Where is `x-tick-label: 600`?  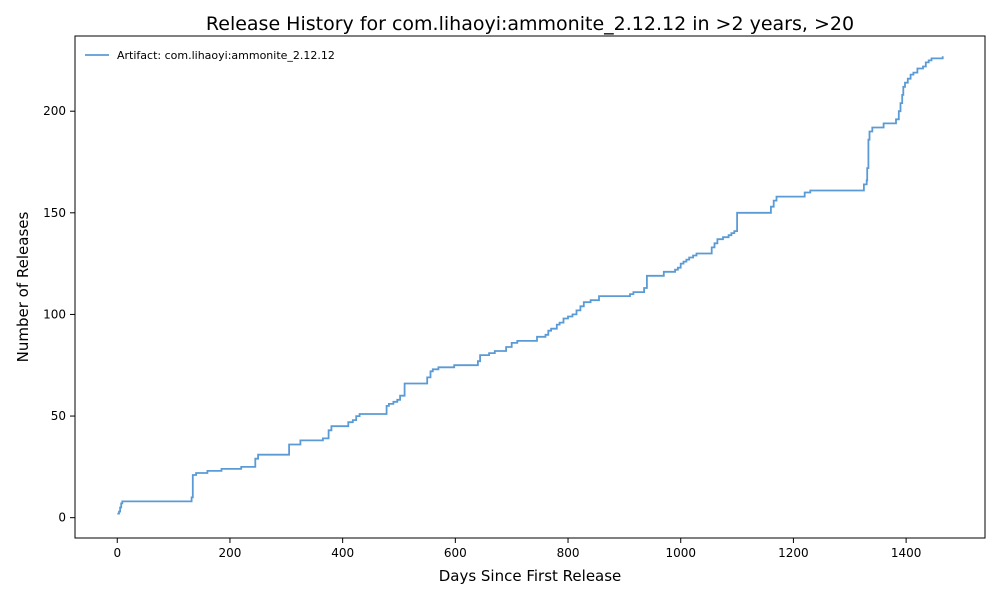 x-tick-label: 600 is located at coordinates (455, 553).